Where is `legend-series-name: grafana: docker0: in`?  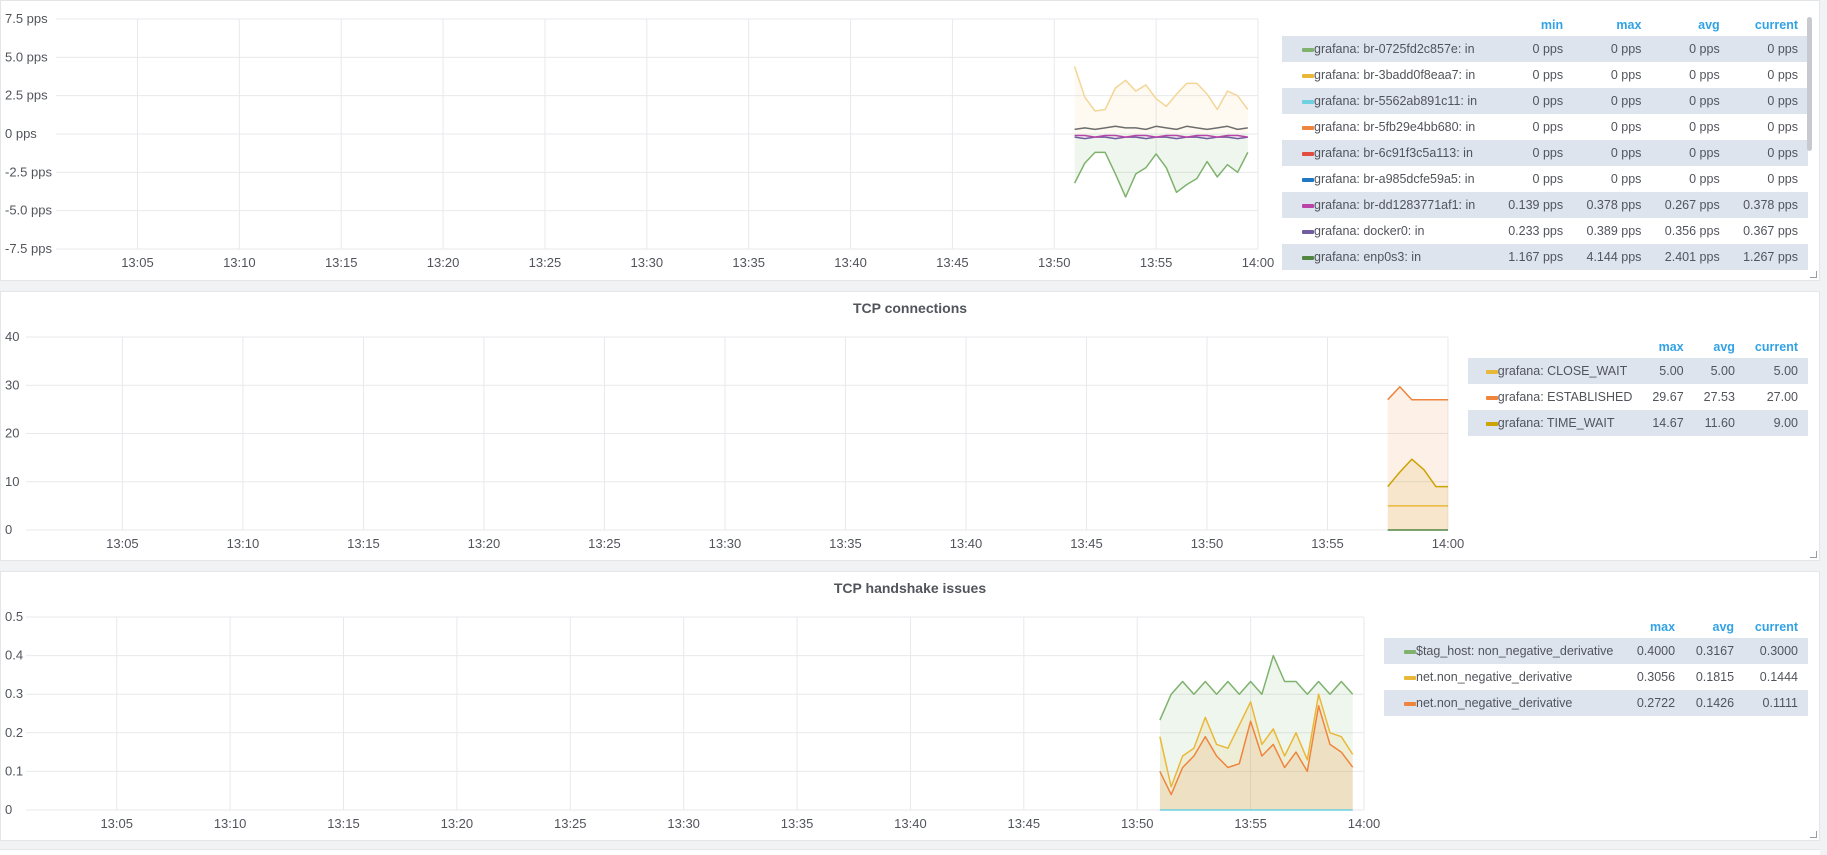 legend-series-name: grafana: docker0: in is located at coordinates (1369, 231).